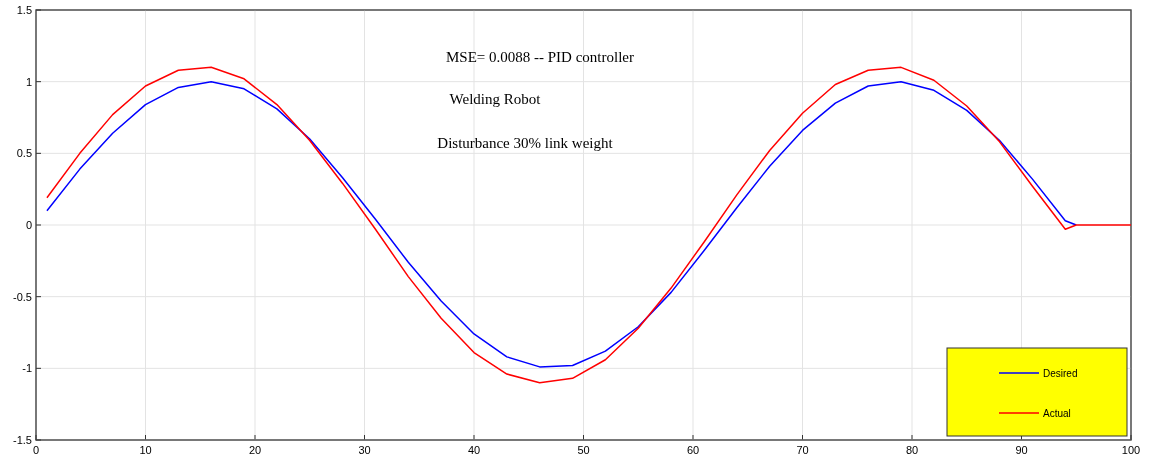 The image size is (1153, 462). What do you see at coordinates (255, 450) in the screenshot?
I see `x-tick-label: 20` at bounding box center [255, 450].